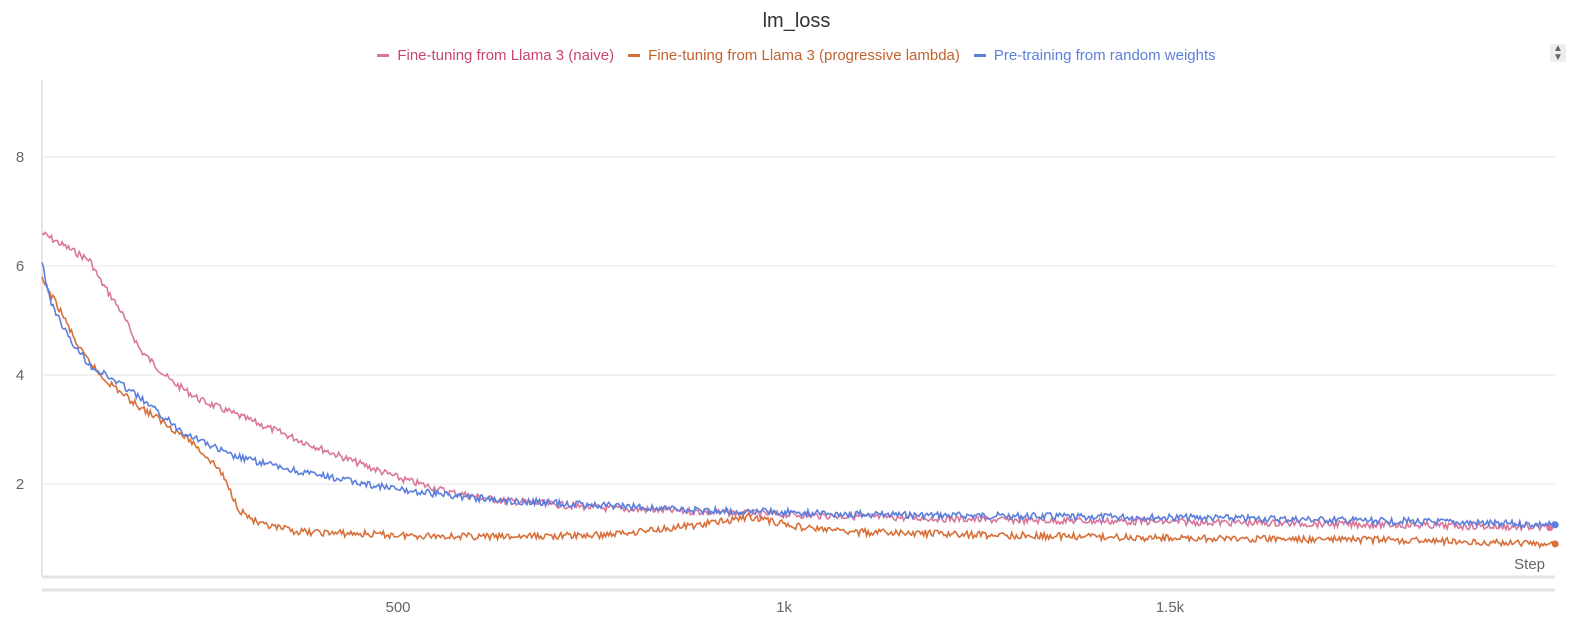  I want to click on legend-item: Pre-training from random weights, so click(1094, 55).